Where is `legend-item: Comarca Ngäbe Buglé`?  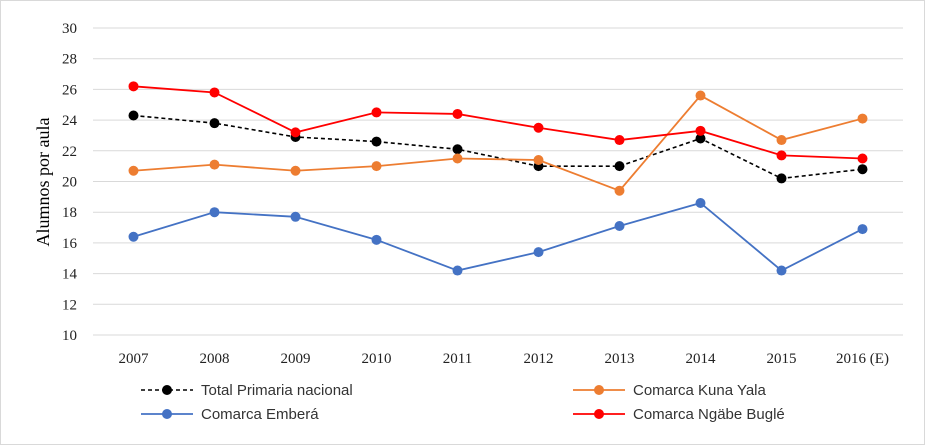 legend-item: Comarca Ngäbe Buglé is located at coordinates (679, 414).